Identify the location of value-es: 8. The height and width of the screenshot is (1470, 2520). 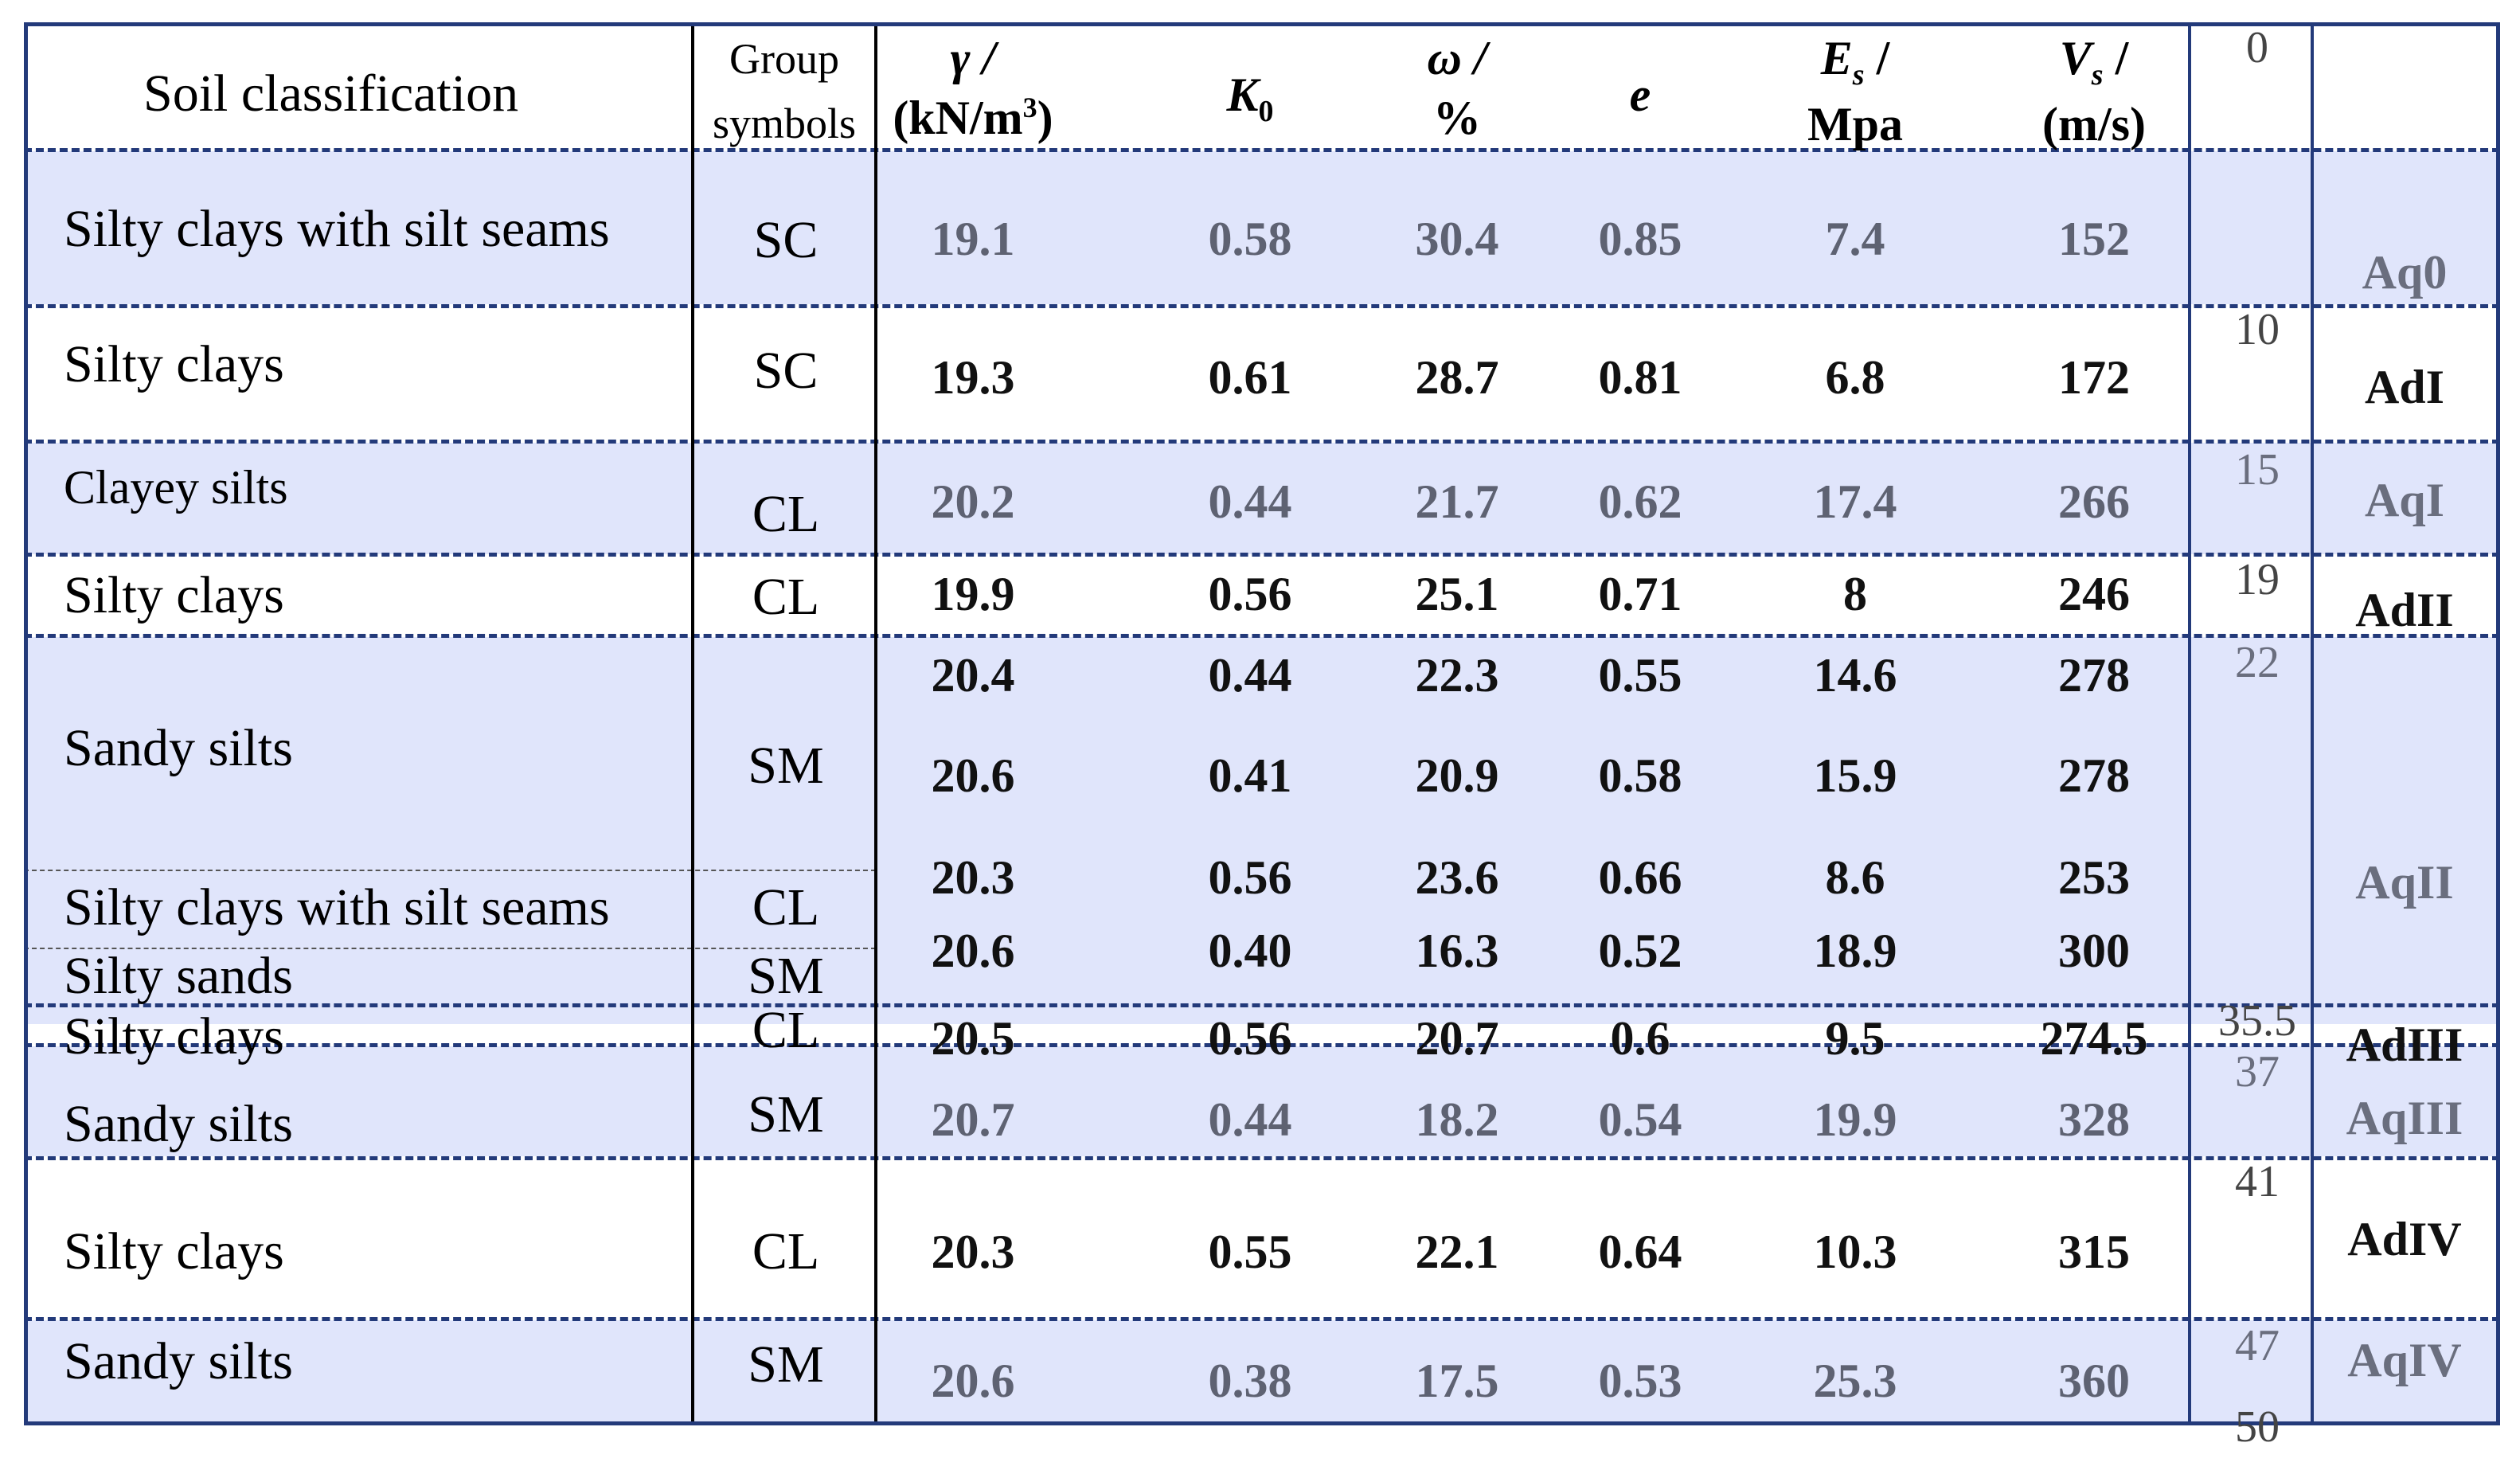
(1855, 594).